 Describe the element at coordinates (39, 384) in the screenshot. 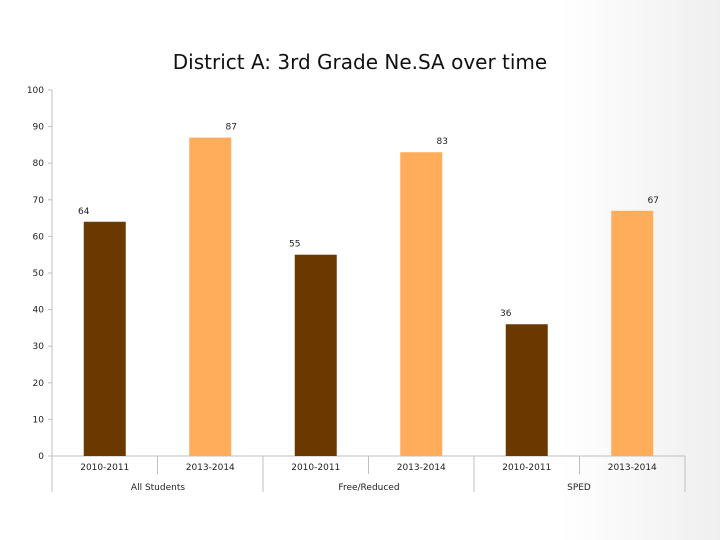

I see `y-tick-label: 20` at that location.